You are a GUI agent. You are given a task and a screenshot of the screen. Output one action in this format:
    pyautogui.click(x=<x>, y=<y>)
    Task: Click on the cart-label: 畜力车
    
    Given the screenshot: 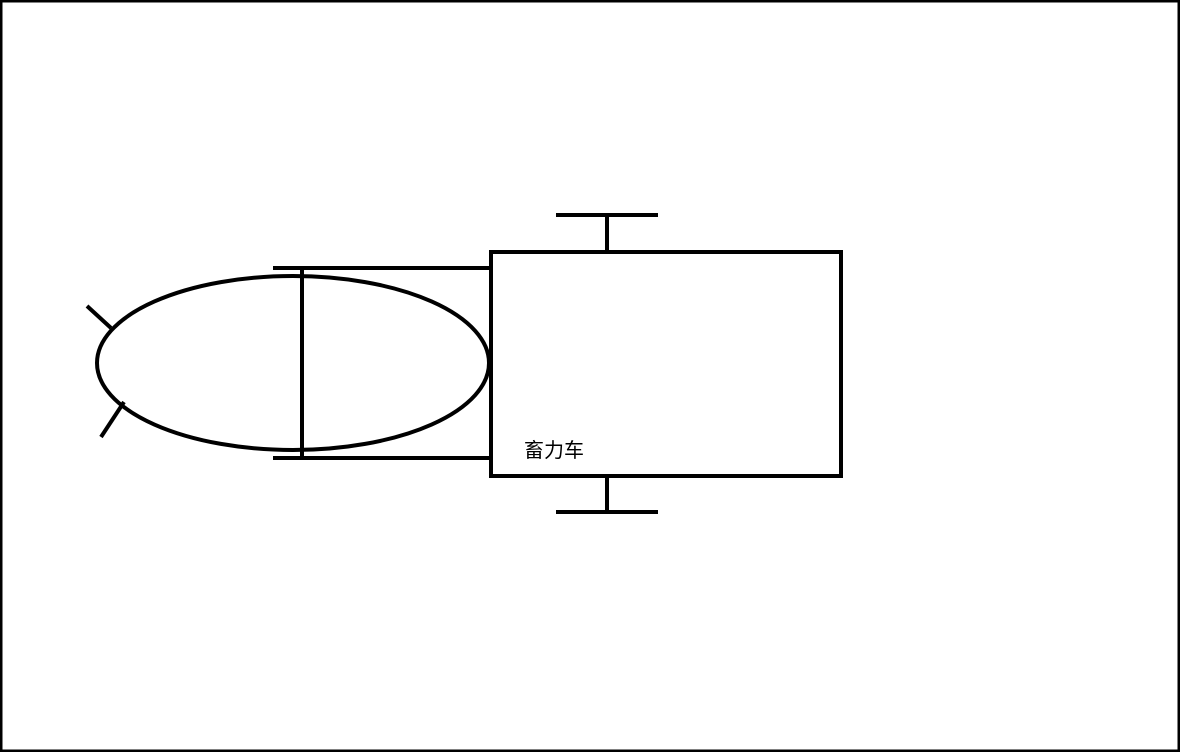 What is the action you would take?
    pyautogui.click(x=554, y=450)
    